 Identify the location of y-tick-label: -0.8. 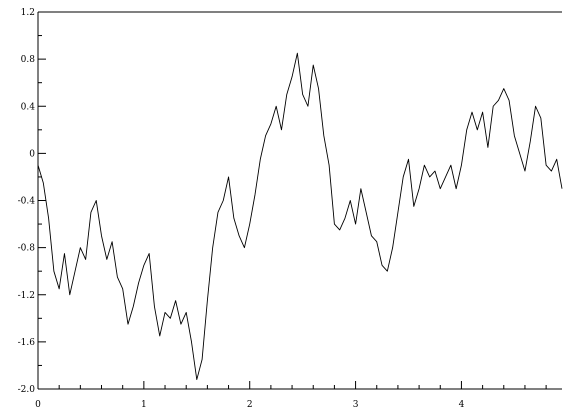
(27, 249).